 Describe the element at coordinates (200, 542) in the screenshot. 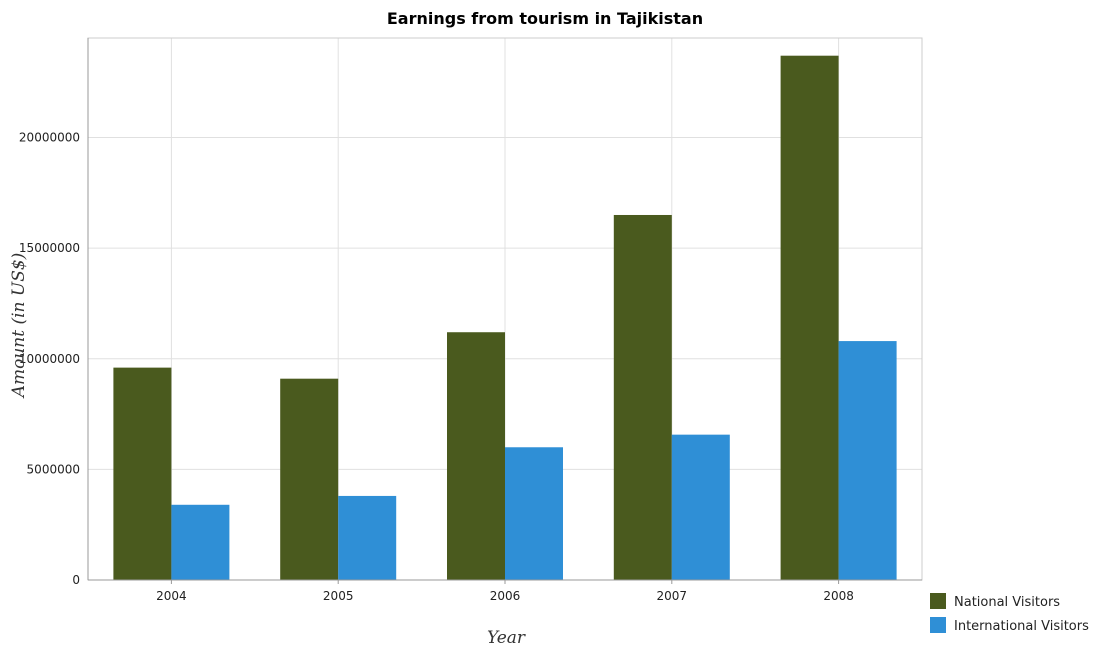

I see `bar-international-2004` at that location.